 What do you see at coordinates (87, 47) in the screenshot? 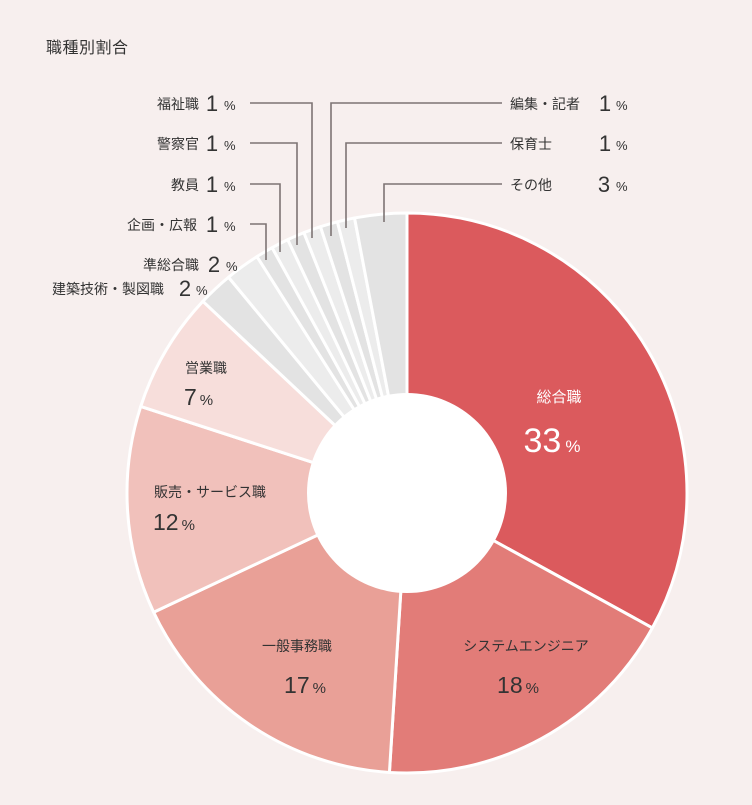
I see `chart-title: 職種別割合` at bounding box center [87, 47].